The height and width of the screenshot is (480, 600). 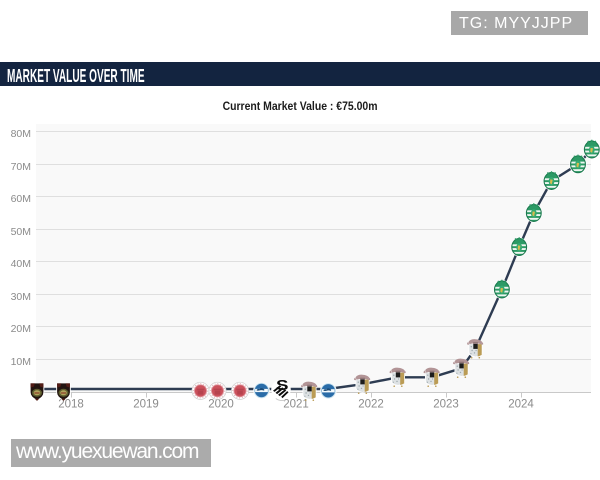 I want to click on svg-text: 80M, so click(x=21, y=134).